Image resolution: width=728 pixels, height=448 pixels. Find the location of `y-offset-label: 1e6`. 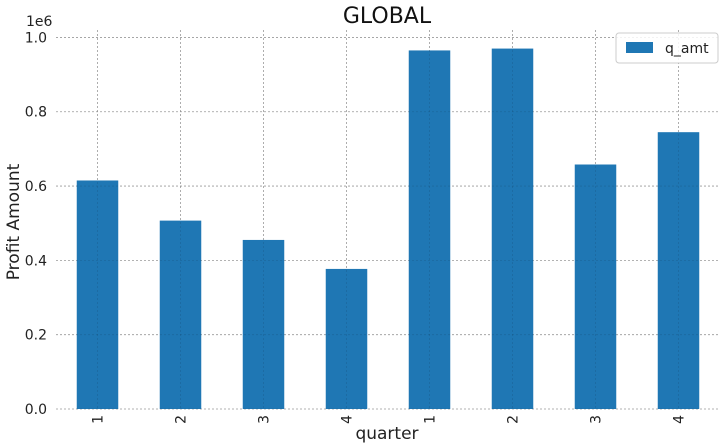

y-offset-label: 1e6 is located at coordinates (39, 22).